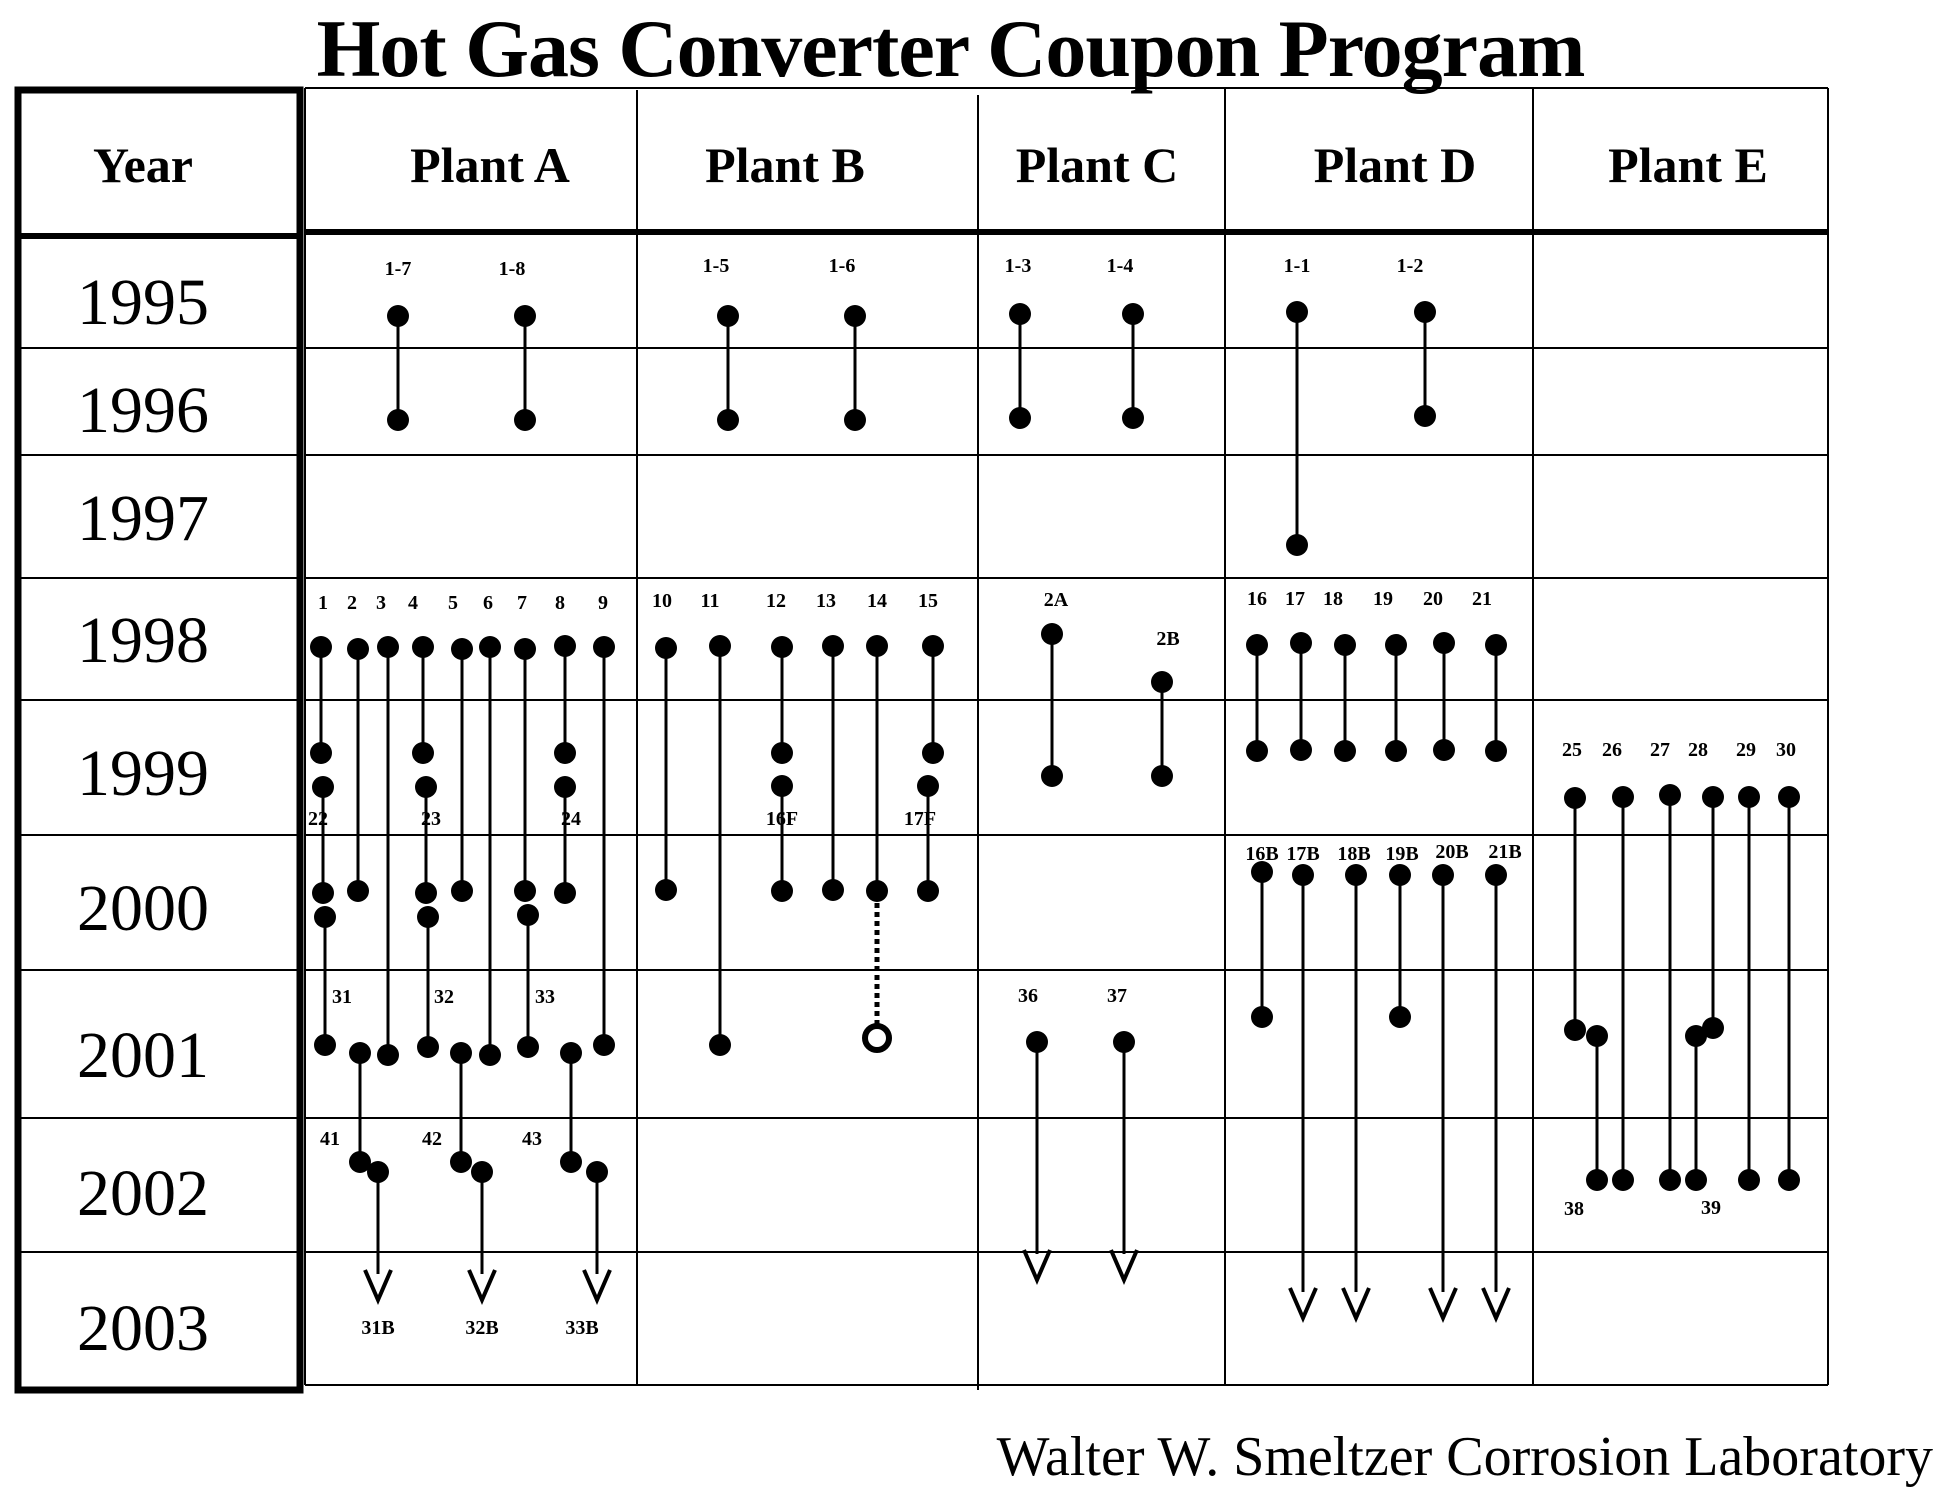 The height and width of the screenshot is (1492, 1941). I want to click on coupon-20b: 20B, so click(1448, 1082).